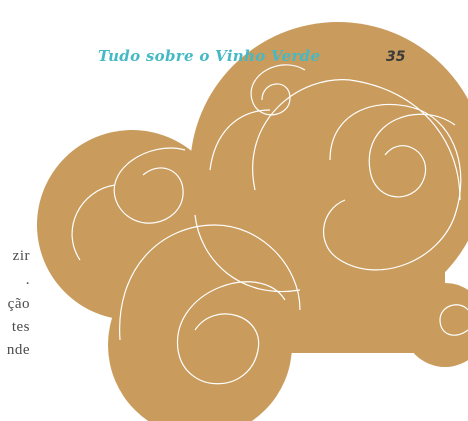 The height and width of the screenshot is (421, 468). I want to click on body-text-line: zir, so click(21, 256).